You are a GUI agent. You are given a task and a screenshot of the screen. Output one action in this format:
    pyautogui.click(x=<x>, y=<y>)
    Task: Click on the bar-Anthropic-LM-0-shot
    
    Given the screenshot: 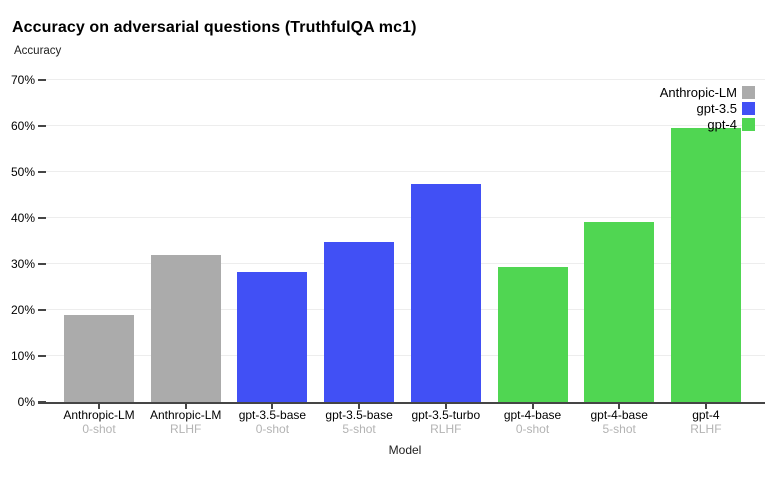 What is the action you would take?
    pyautogui.click(x=99, y=358)
    